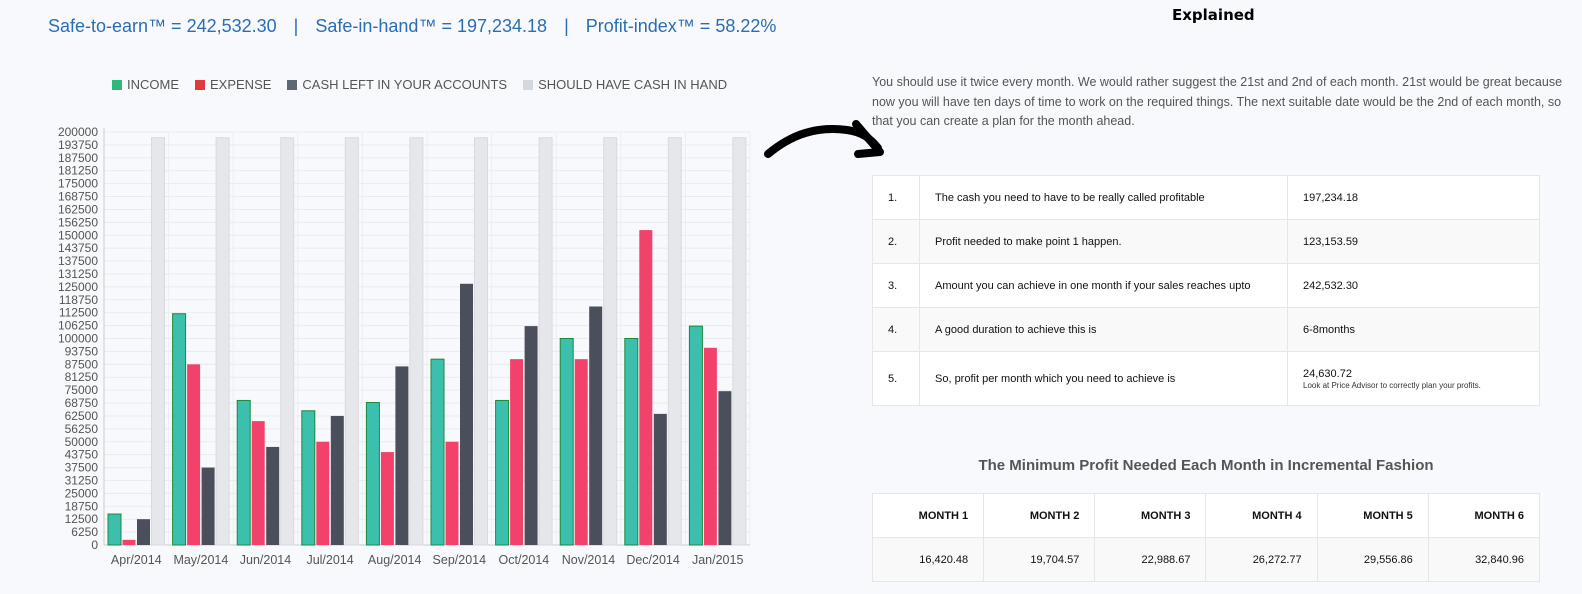 Image resolution: width=1582 pixels, height=594 pixels. Describe the element at coordinates (78, 209) in the screenshot. I see `y-tick-label: 162500` at that location.